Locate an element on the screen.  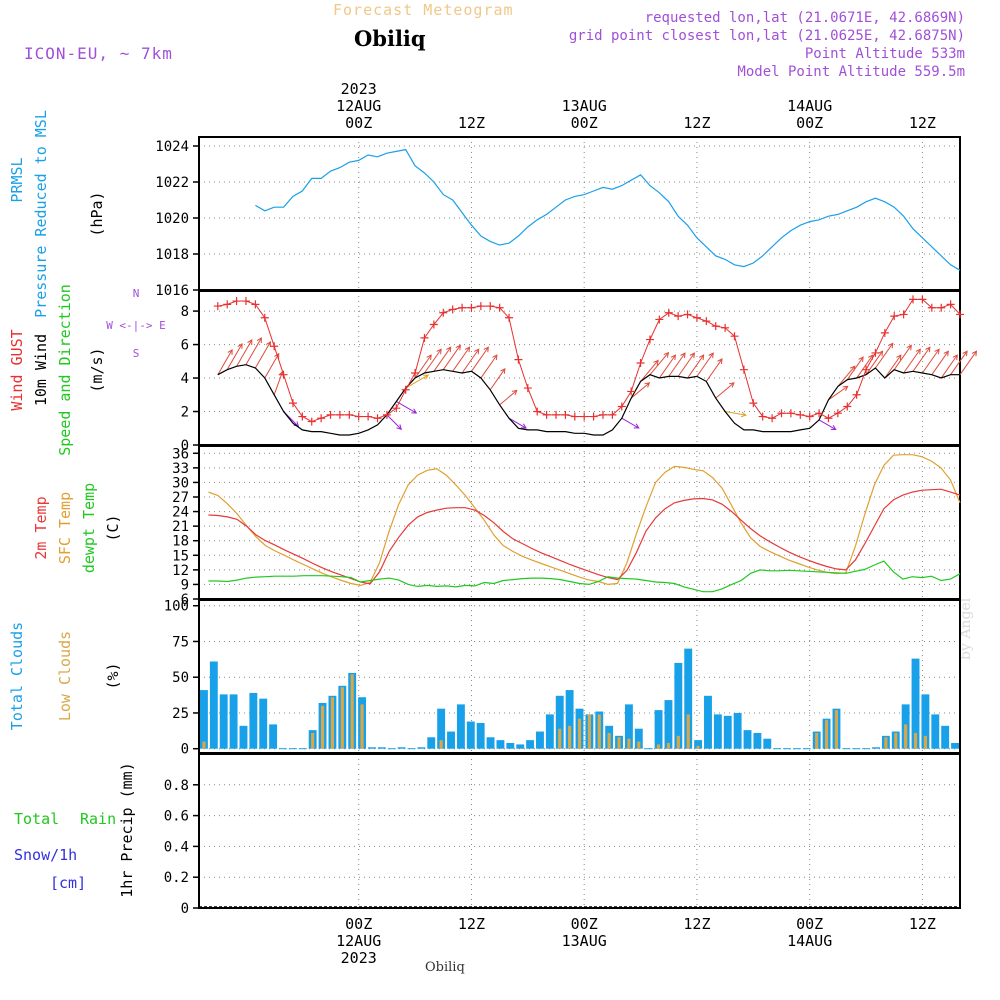
bottom-time-label: 14AUG is located at coordinates (809, 941).